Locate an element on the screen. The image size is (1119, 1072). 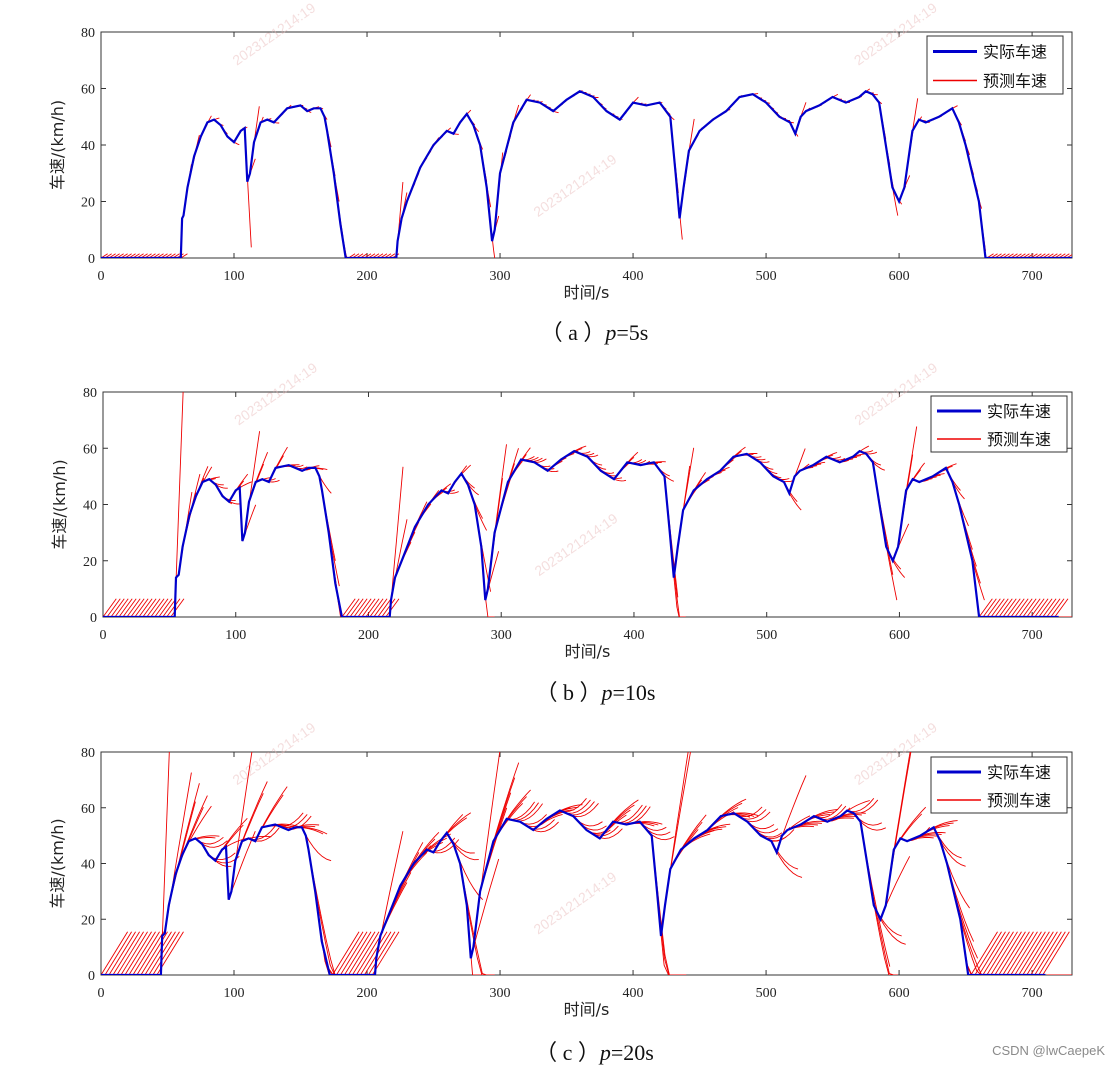
panel-caption: （ a ）p=5s is located at coordinates (595, 332).